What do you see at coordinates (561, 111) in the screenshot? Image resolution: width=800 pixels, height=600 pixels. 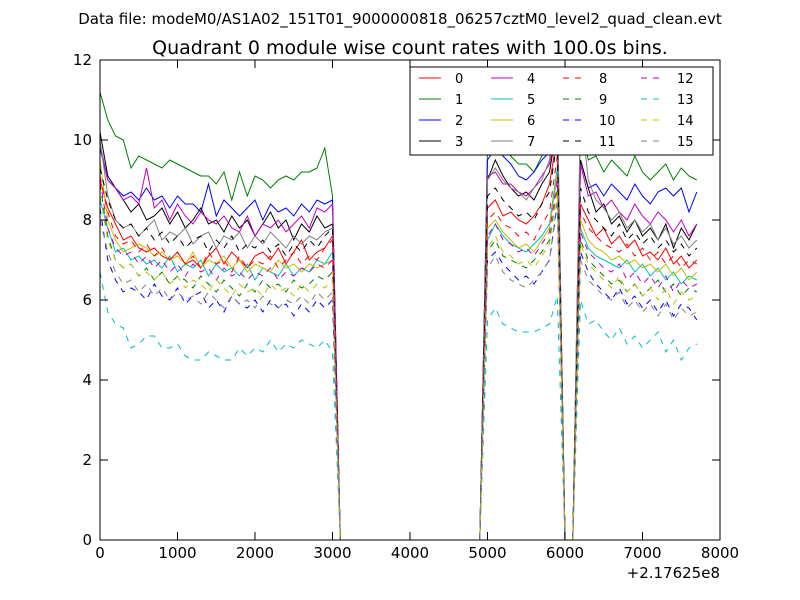 I see `legend-box` at bounding box center [561, 111].